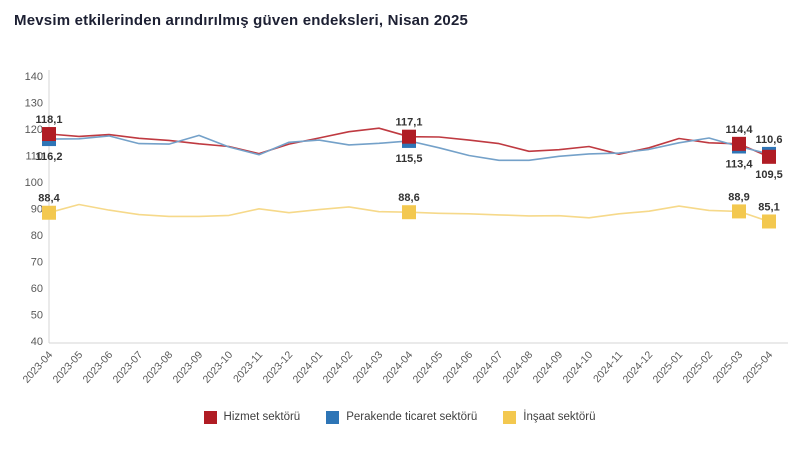 The height and width of the screenshot is (473, 799). What do you see at coordinates (37, 236) in the screenshot?
I see `y-axis-tick-label: 80` at bounding box center [37, 236].